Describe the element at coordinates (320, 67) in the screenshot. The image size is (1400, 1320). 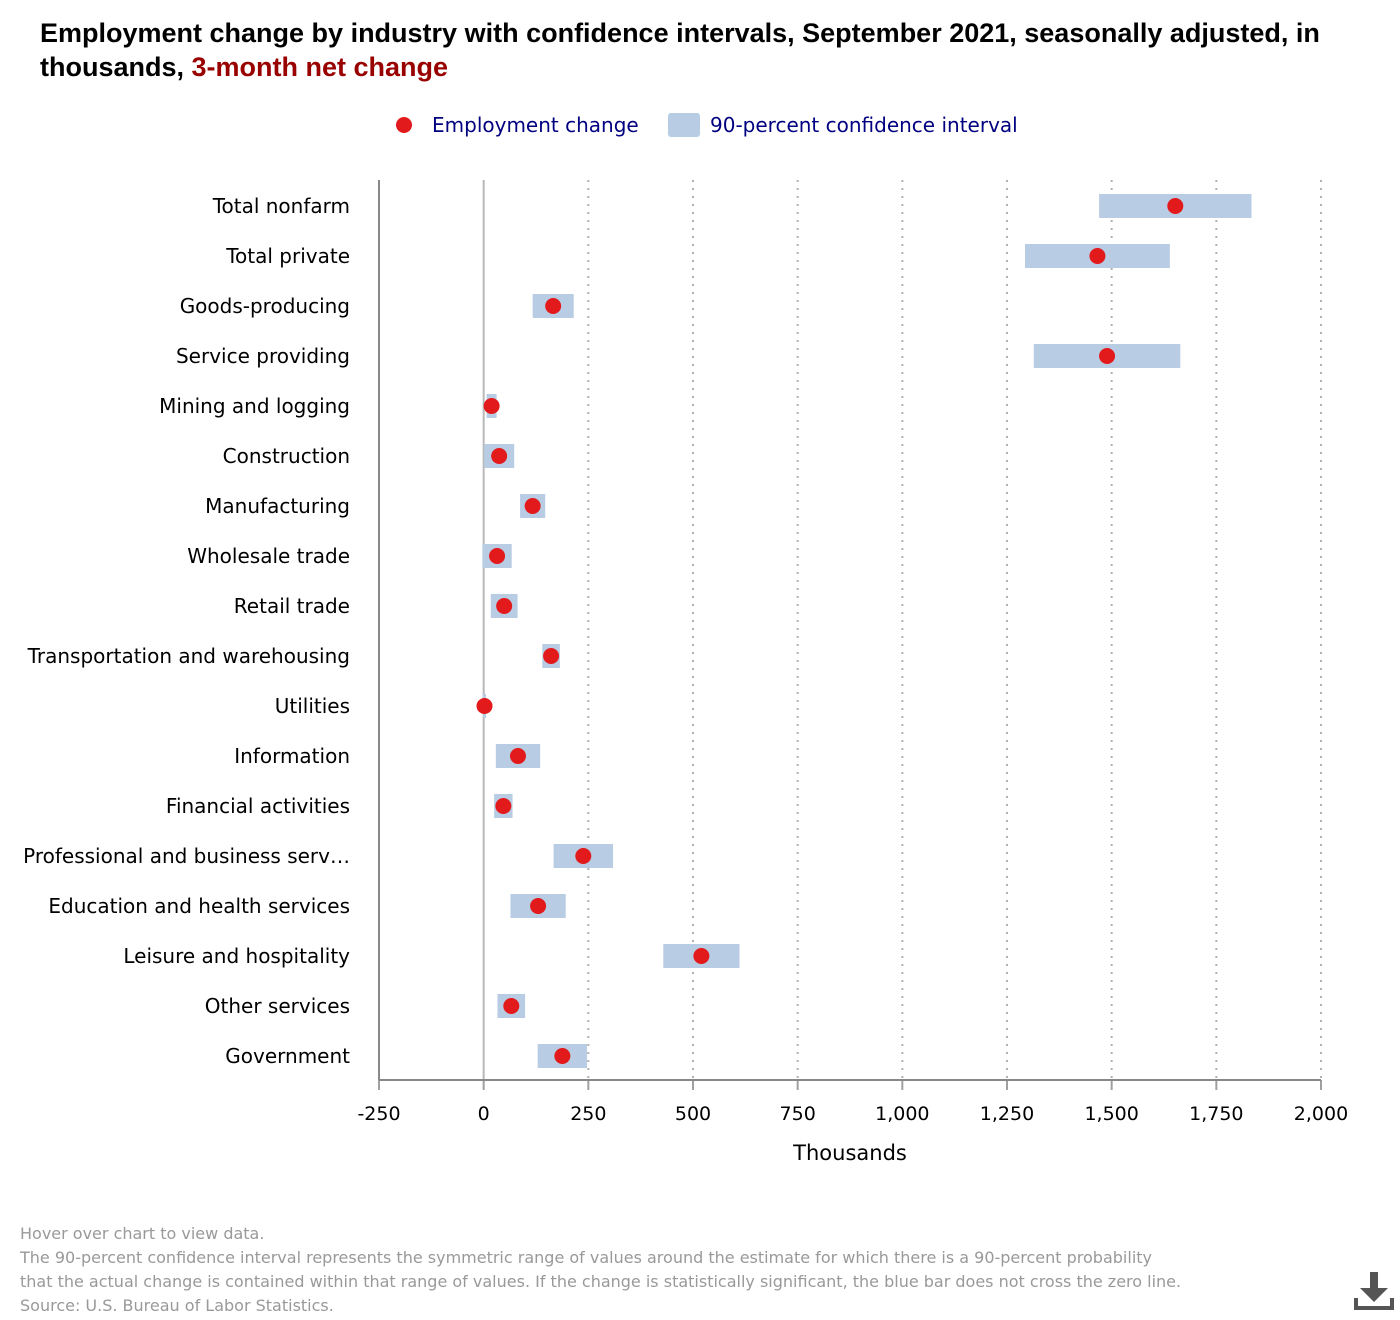
I see `chart-title-highlight: 3-month net change` at that location.